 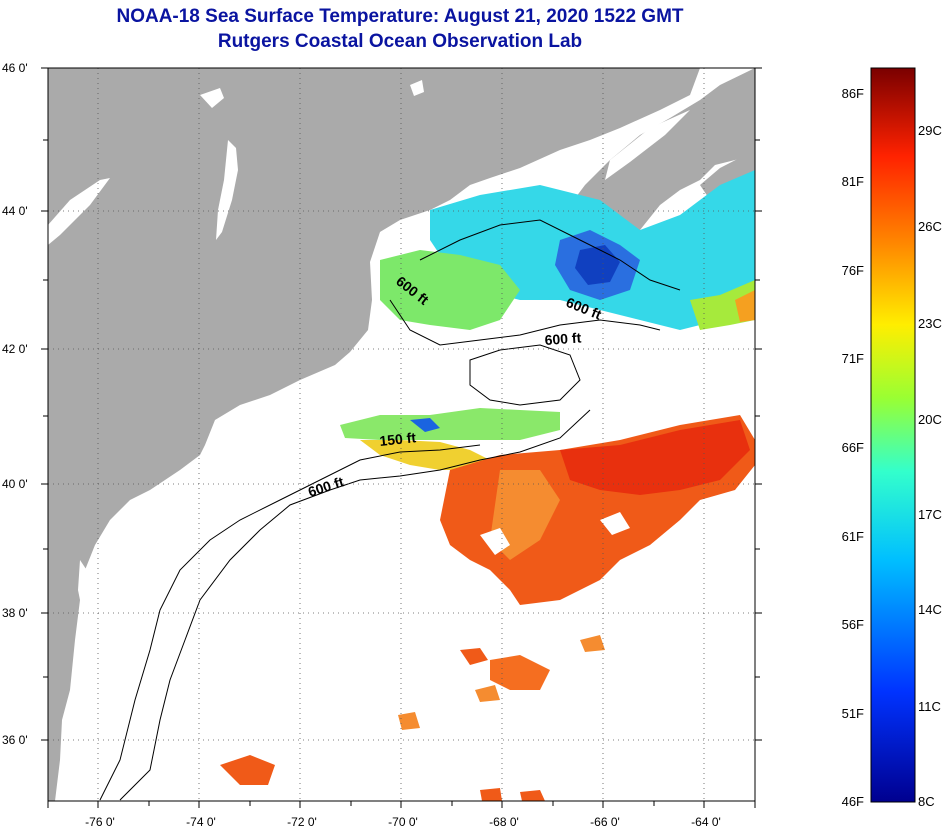 I want to click on sst-scattered-patches, so click(x=412, y=718).